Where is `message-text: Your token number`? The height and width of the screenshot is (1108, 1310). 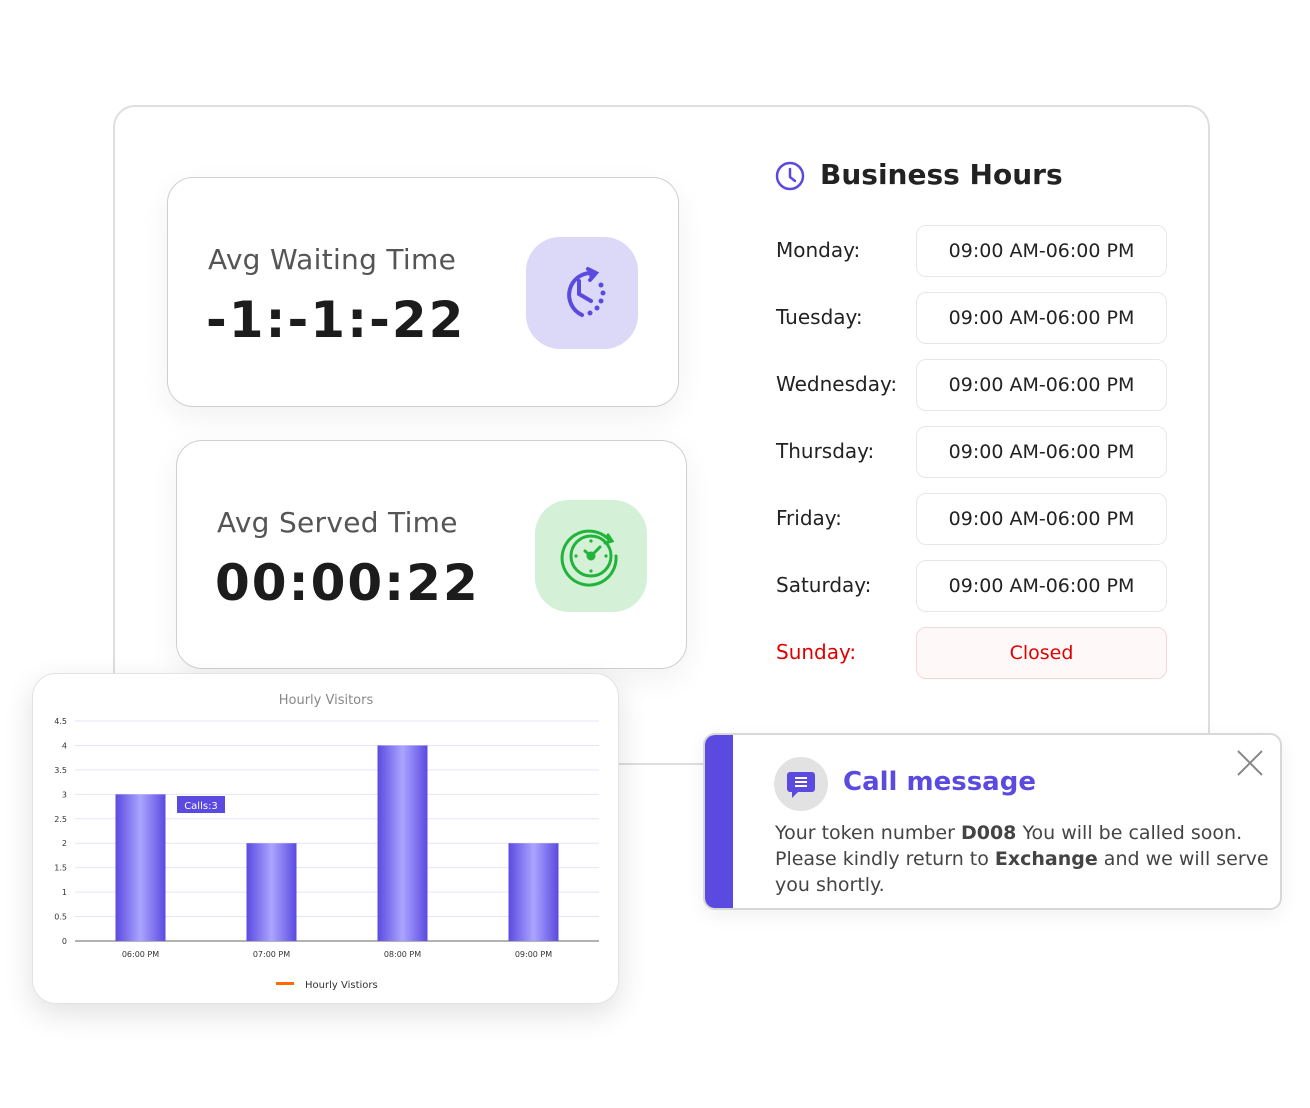 message-text: Your token number is located at coordinates (868, 833).